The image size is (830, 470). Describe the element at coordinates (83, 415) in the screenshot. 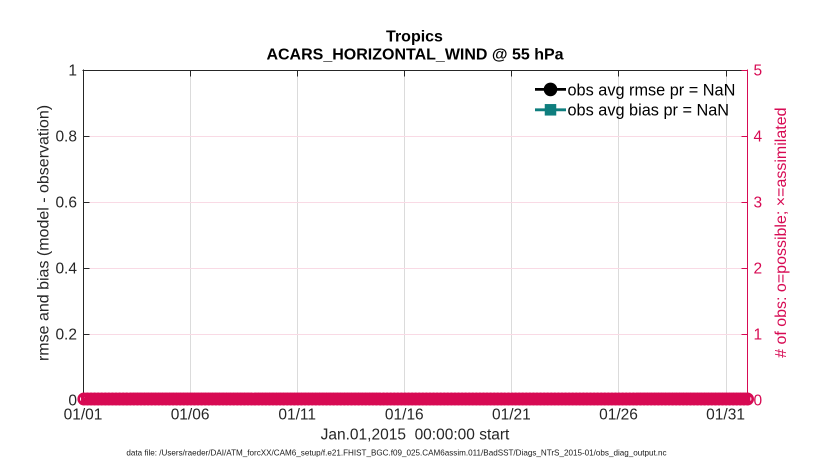

I see `svg-text: 01/01` at that location.